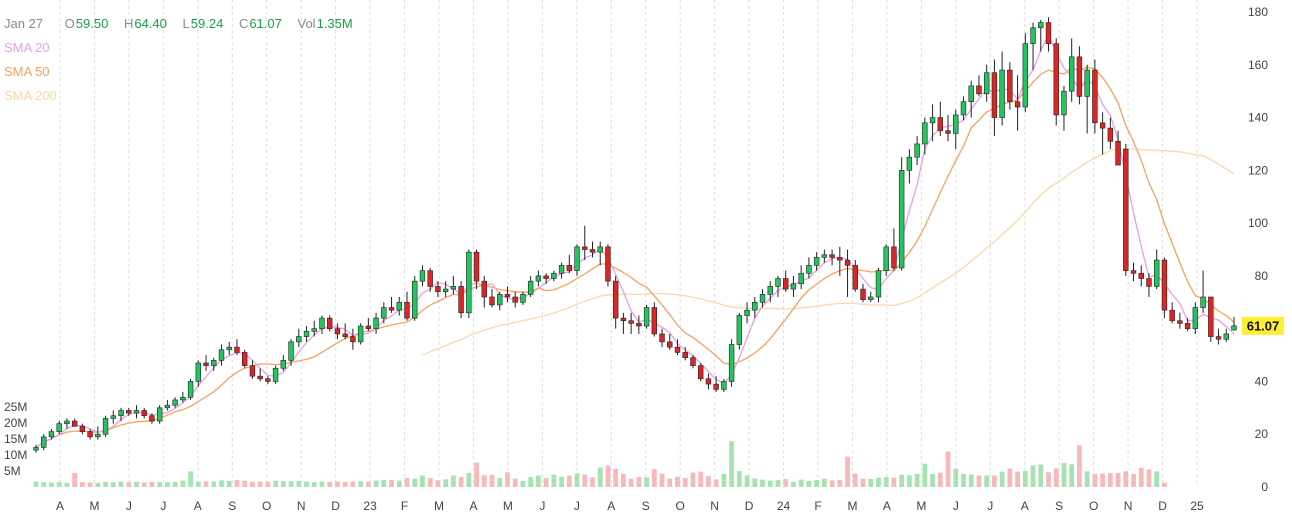 The image size is (1292, 527). What do you see at coordinates (1262, 434) in the screenshot?
I see `y-tick-label: 20` at bounding box center [1262, 434].